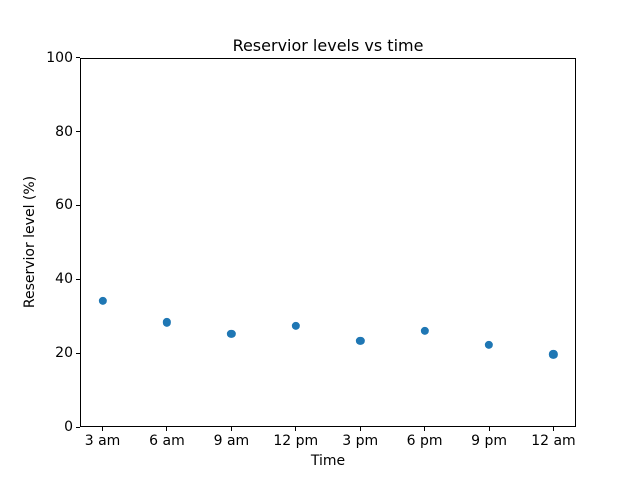 The height and width of the screenshot is (480, 640). Describe the element at coordinates (68, 427) in the screenshot. I see `y-axis-tick-label: 0` at that location.